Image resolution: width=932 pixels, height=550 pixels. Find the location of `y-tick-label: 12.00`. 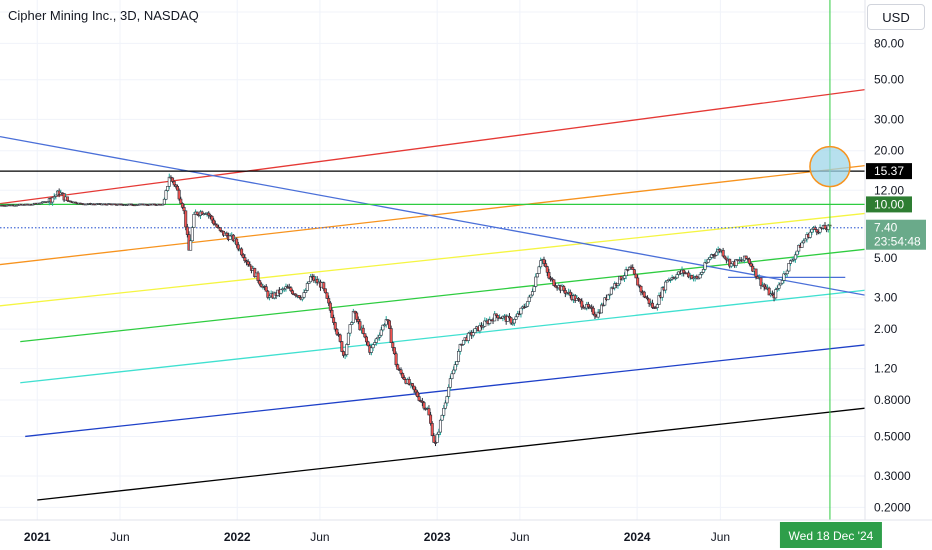

y-tick-label: 12.00 is located at coordinates (889, 190).